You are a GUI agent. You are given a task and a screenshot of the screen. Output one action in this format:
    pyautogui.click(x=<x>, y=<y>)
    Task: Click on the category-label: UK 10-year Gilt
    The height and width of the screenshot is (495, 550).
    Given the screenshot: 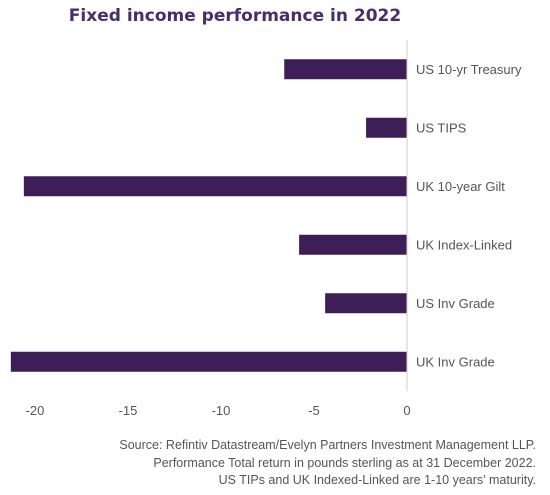 What is the action you would take?
    pyautogui.click(x=460, y=186)
    